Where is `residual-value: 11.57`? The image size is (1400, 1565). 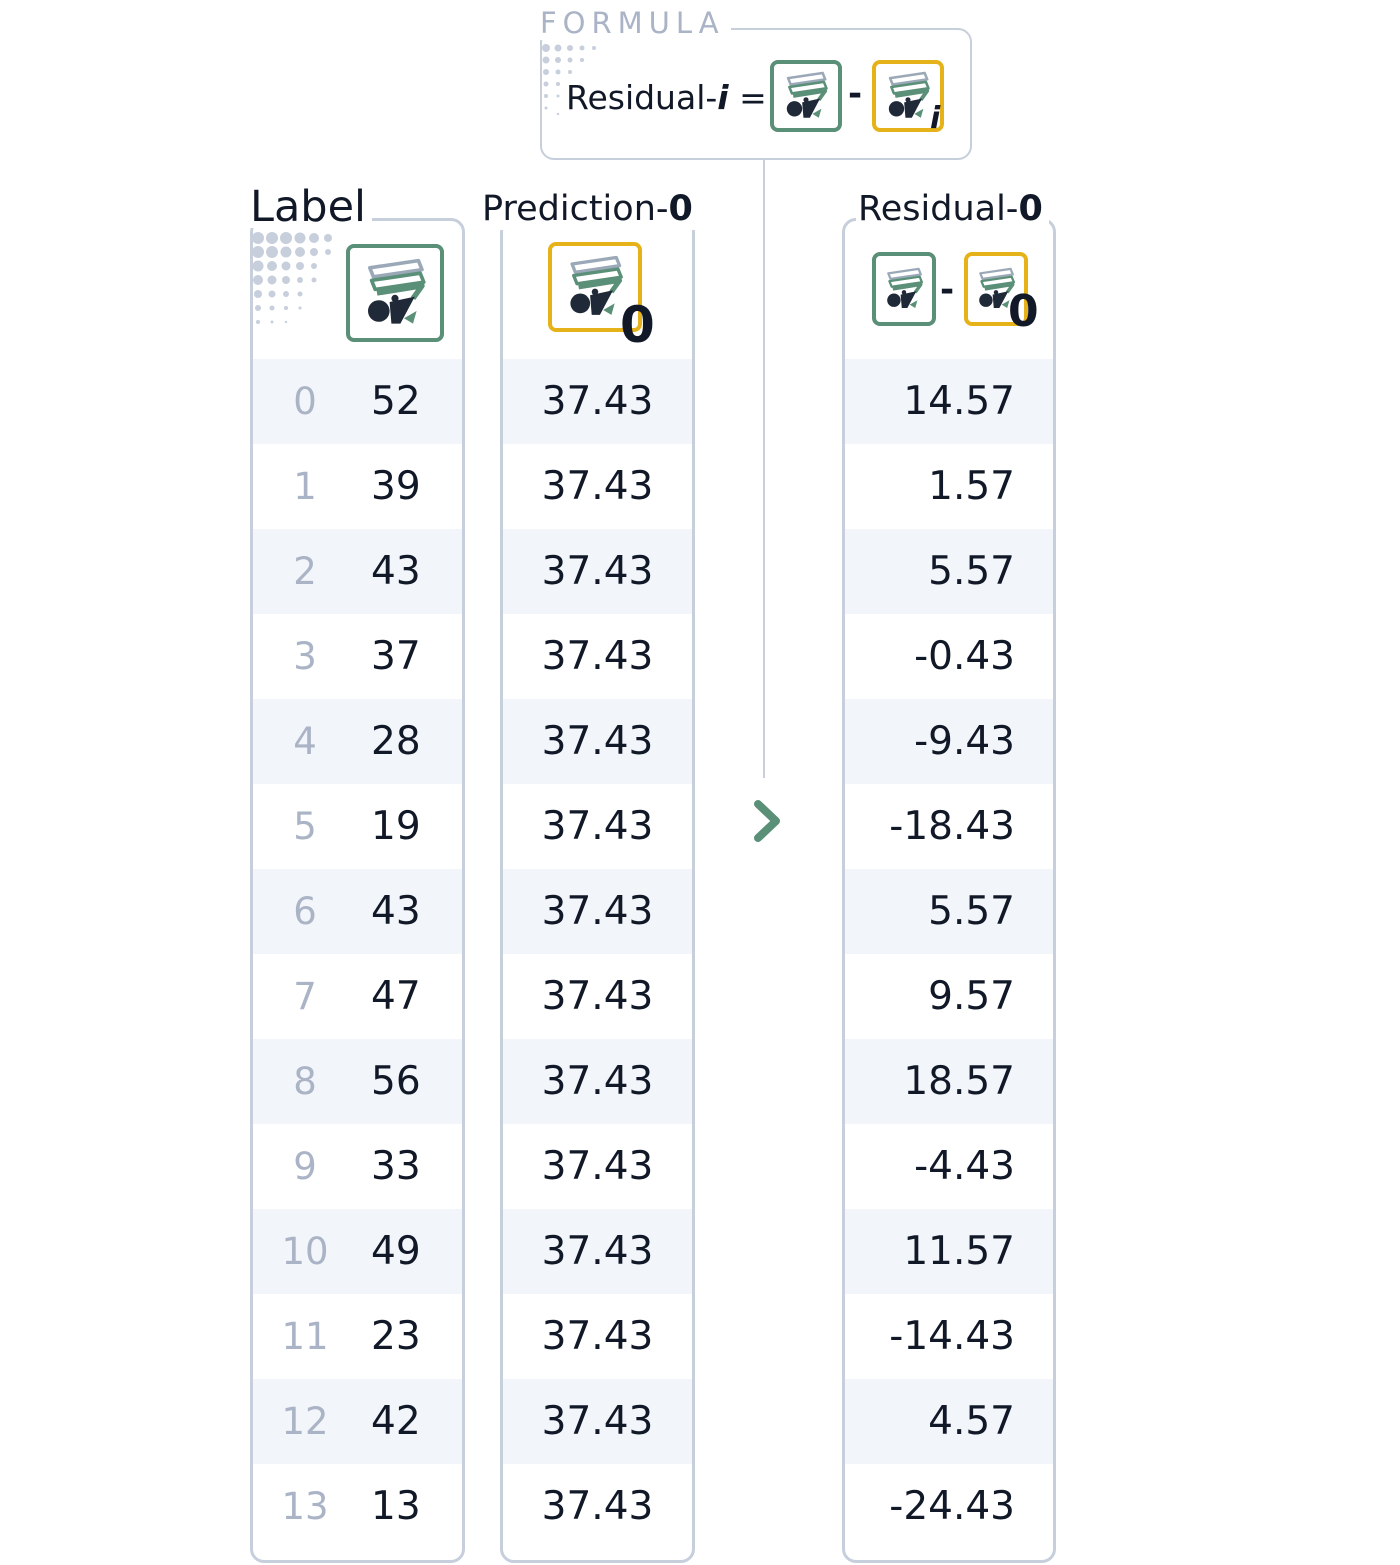
residual-value: 11.57 is located at coordinates (959, 1251).